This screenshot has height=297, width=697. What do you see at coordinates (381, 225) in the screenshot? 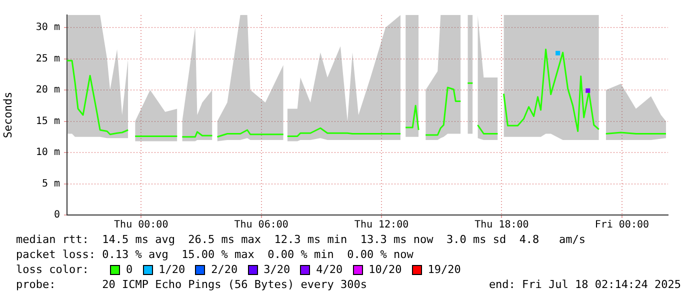
I see `x-tick-label: Thu 12:00` at bounding box center [381, 225].